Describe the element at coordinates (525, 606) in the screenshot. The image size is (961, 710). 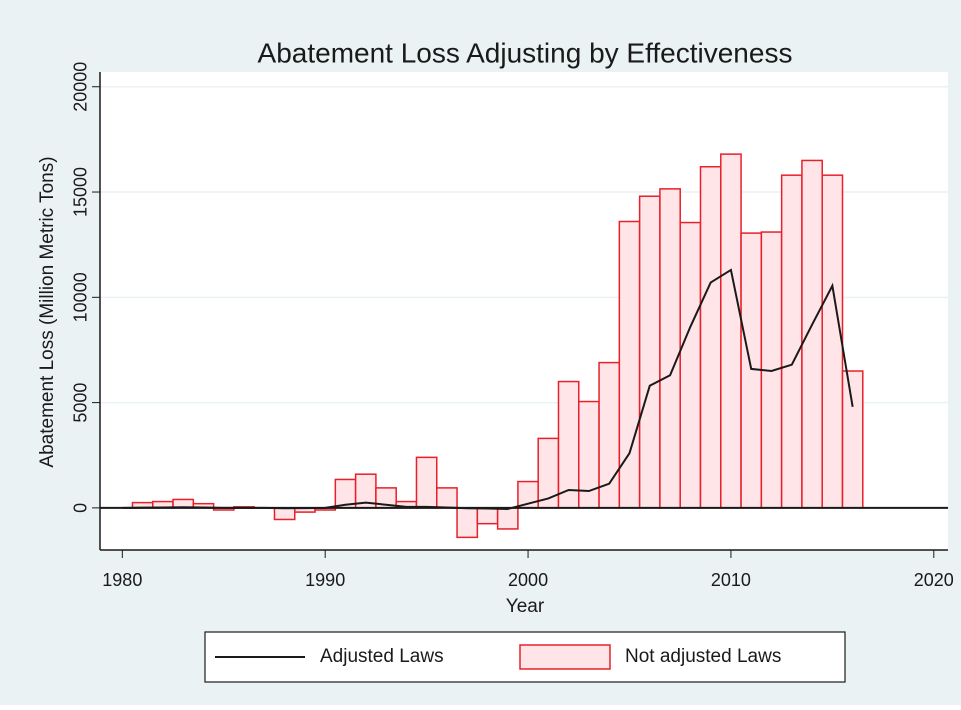
I see `x-axis-label: Year` at that location.